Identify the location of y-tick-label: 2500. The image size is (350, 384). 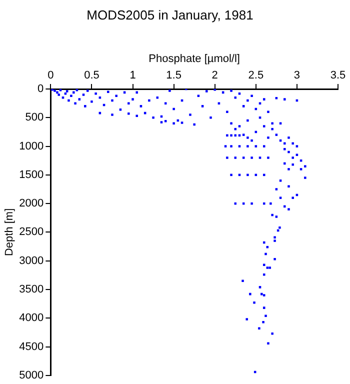
(31, 232).